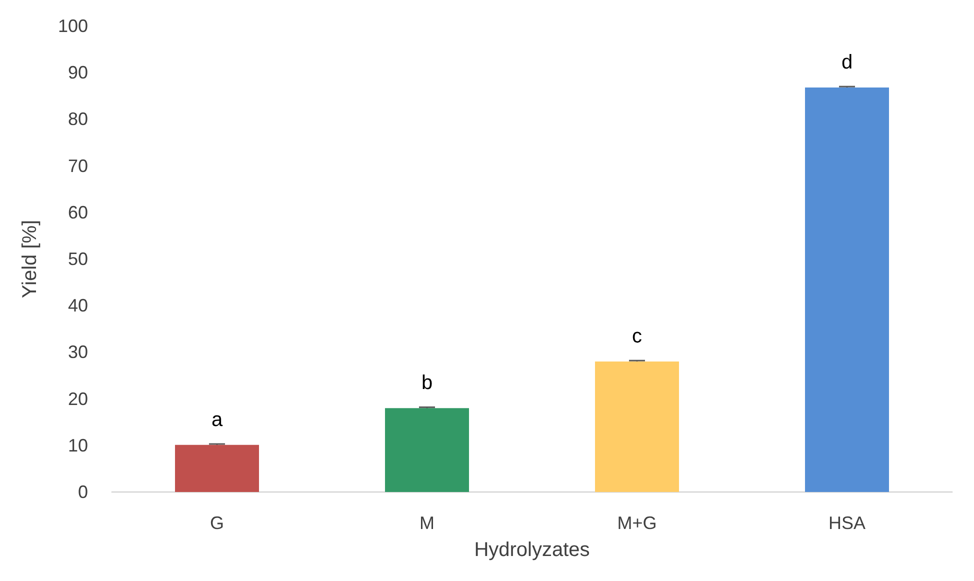 Image resolution: width=974 pixels, height=581 pixels. I want to click on y-tick-label: 0, so click(83, 492).